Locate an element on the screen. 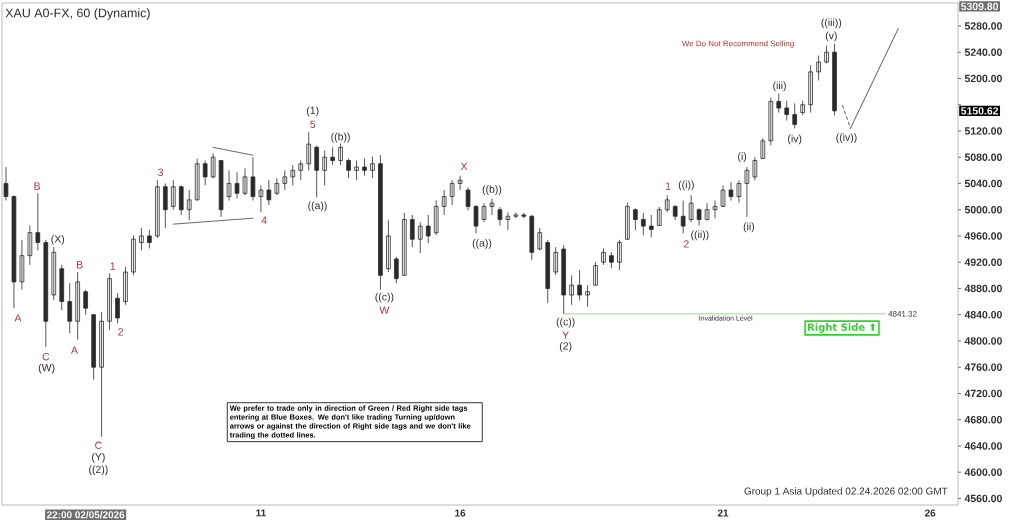 Image resolution: width=1021 pixels, height=524 pixels. annotation: Group 1 Asia Updated 02.24.2026 02:00 GMT is located at coordinates (846, 492).